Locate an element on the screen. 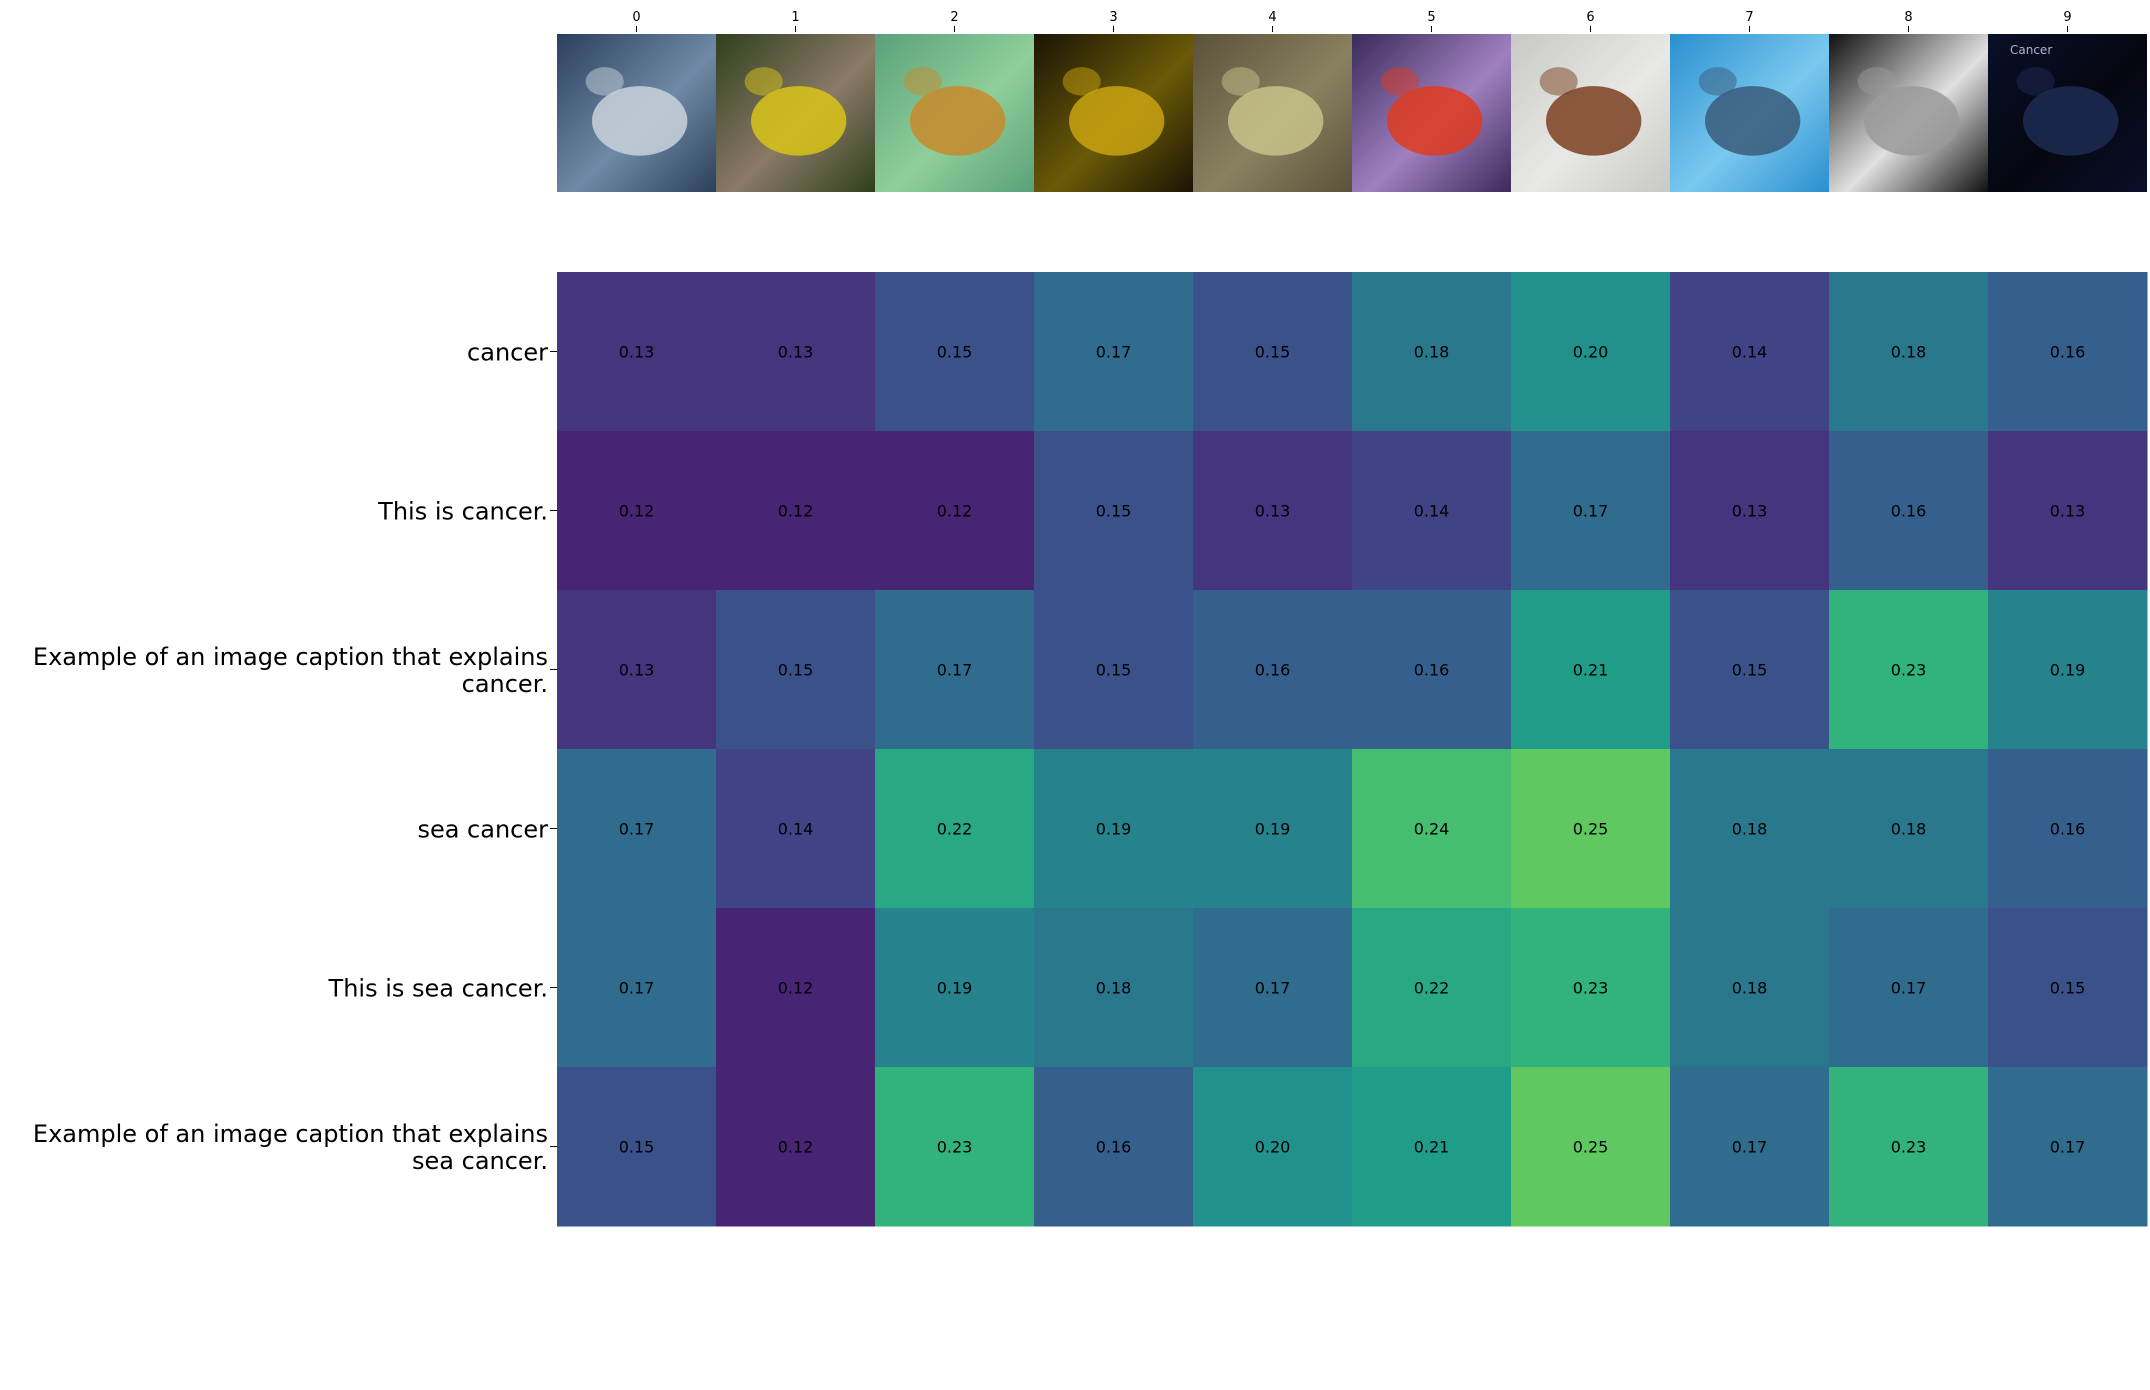  cell-value-label: 0.14 is located at coordinates (796, 829).